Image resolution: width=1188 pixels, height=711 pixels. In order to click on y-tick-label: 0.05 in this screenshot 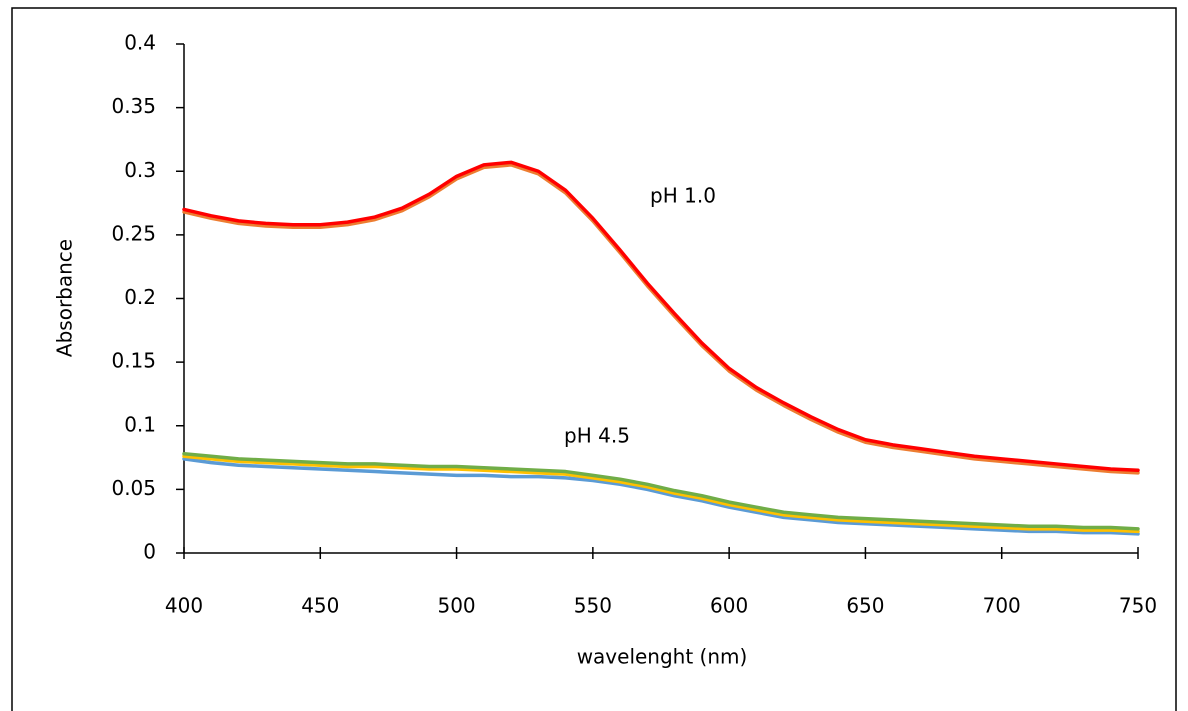, I will do `click(133, 488)`.